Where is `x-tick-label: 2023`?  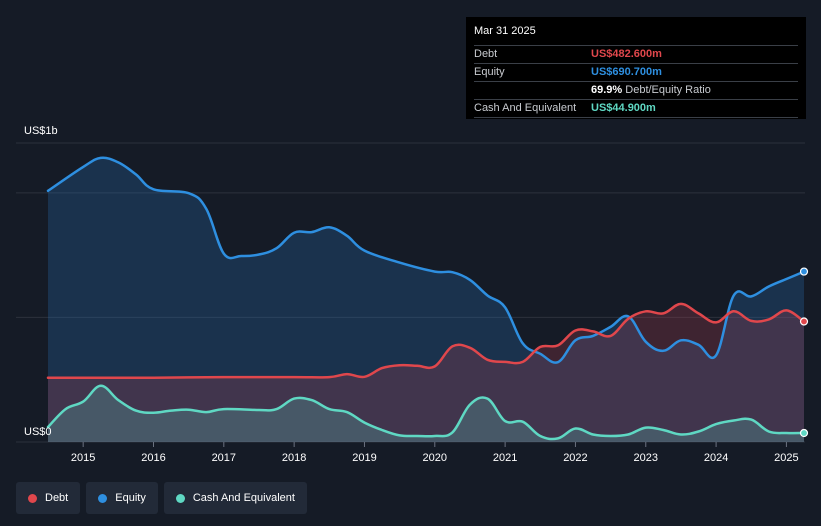 x-tick-label: 2023 is located at coordinates (646, 458).